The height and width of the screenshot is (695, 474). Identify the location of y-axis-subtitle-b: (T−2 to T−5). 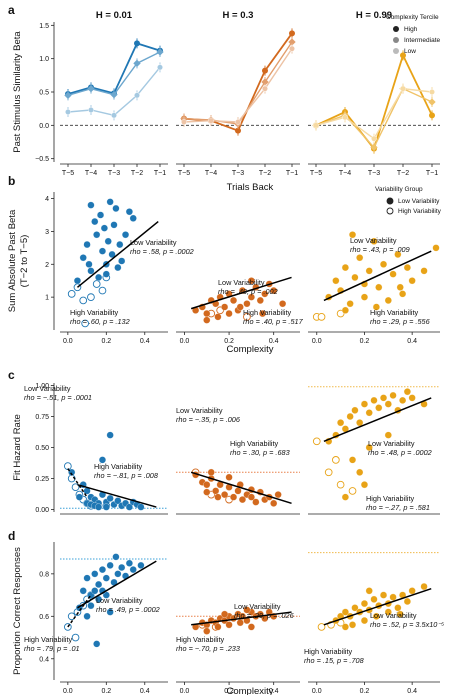
(24, 261).